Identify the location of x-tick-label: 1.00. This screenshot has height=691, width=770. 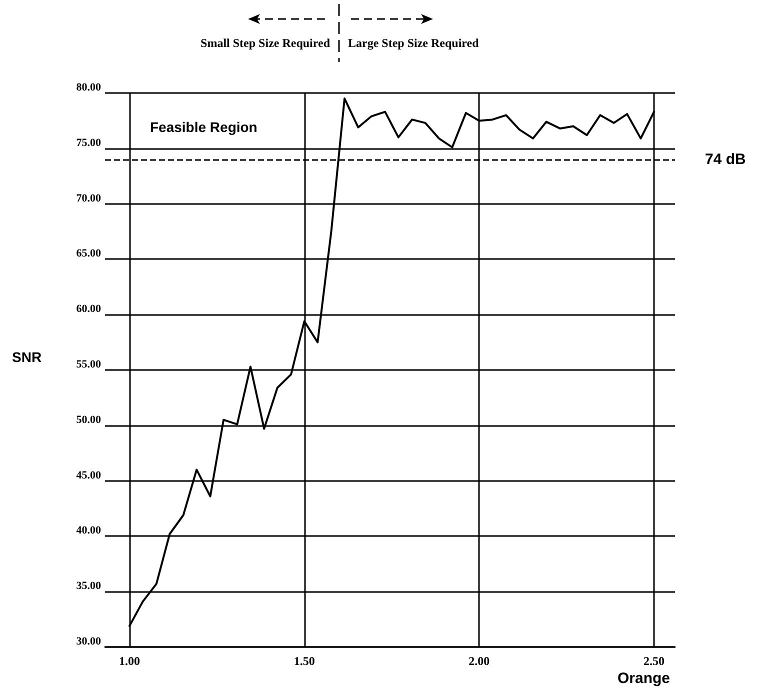
(129, 661).